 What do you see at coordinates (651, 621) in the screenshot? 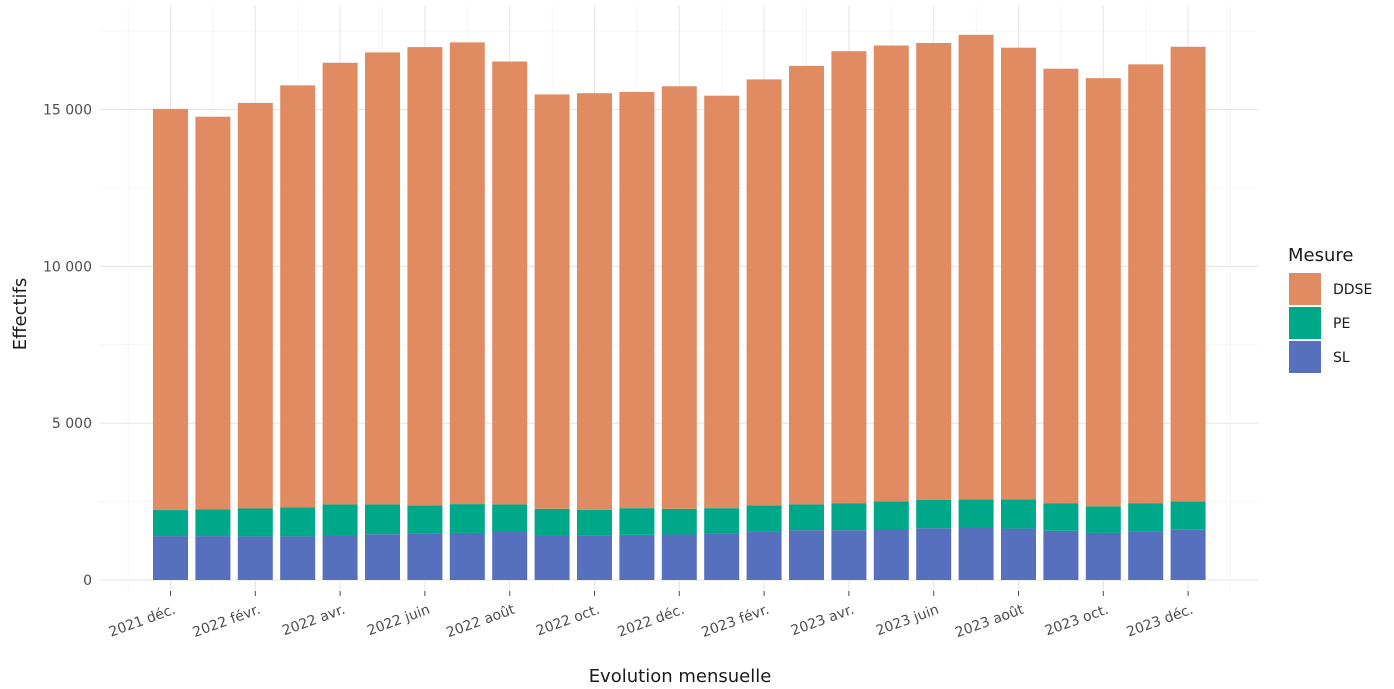
I see `x-tick-label: 2022 déc.` at bounding box center [651, 621].